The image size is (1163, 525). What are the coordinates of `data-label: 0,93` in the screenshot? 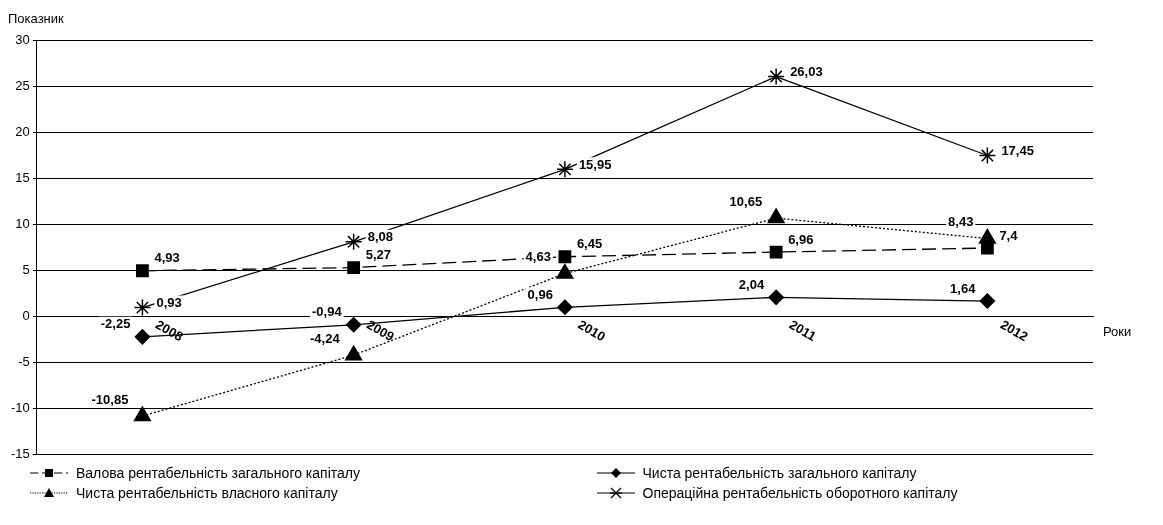 It's located at (169, 303).